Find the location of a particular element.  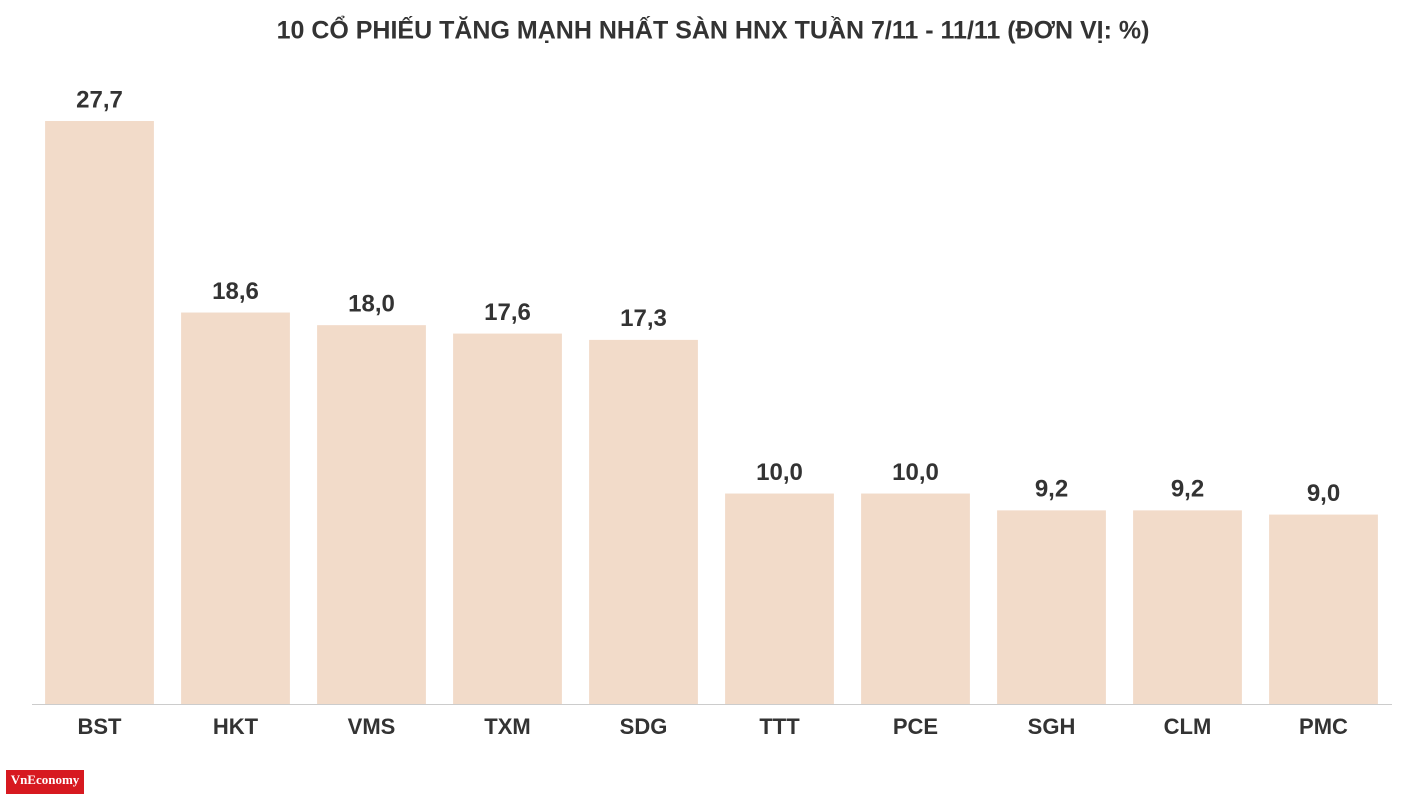

x-tick-label: PCE is located at coordinates (915, 726).